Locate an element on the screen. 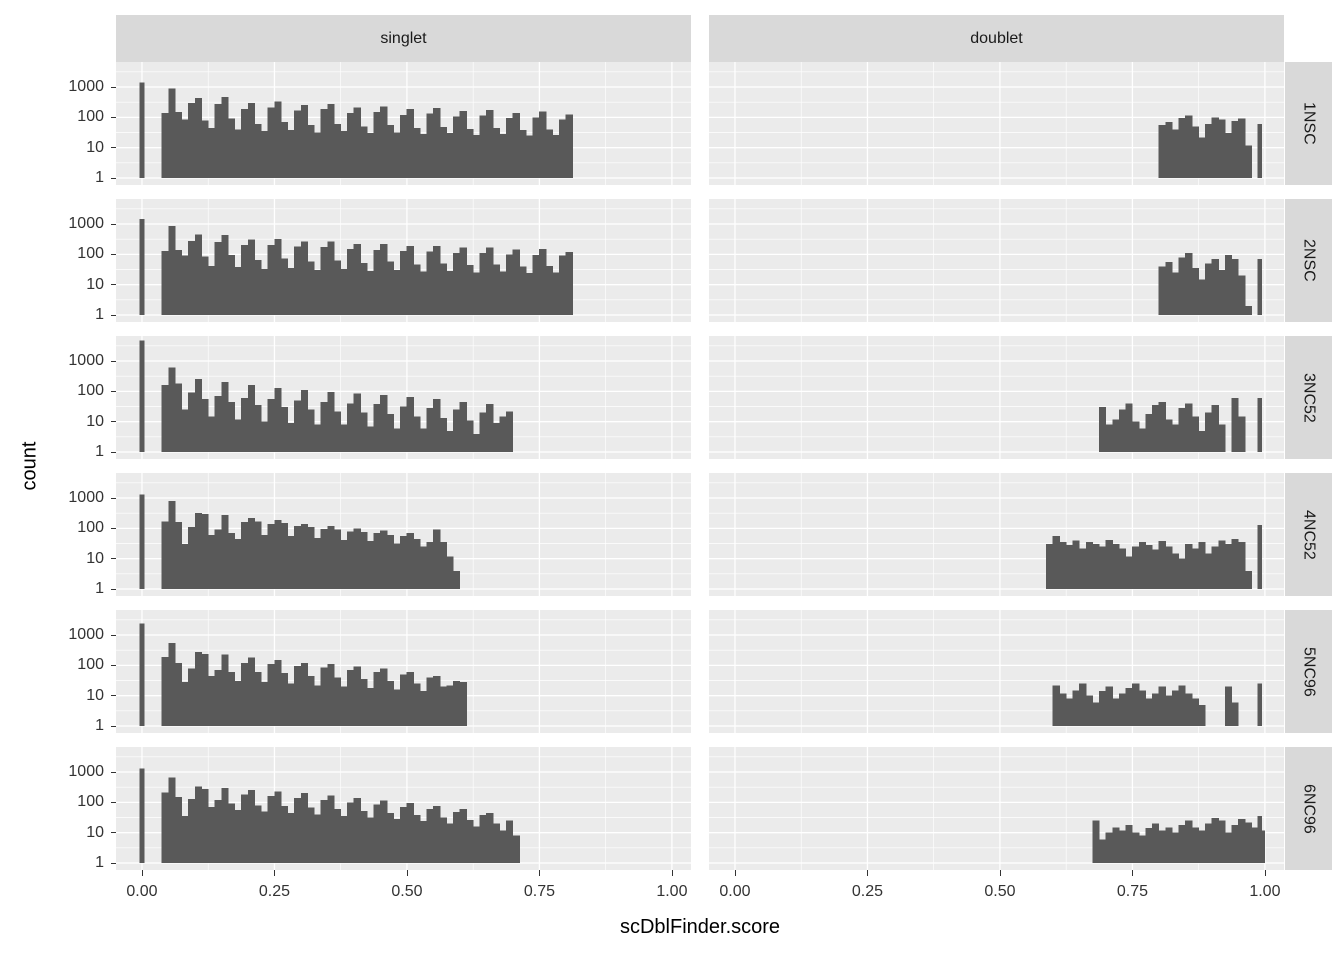 This screenshot has height=960, width=1344. facet-strip-label: 6NC96 is located at coordinates (1309, 808).